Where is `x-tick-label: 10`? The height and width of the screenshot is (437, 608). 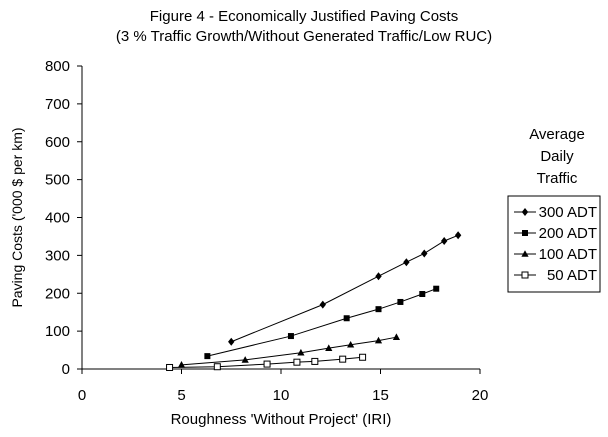 x-tick-label: 10 is located at coordinates (281, 395).